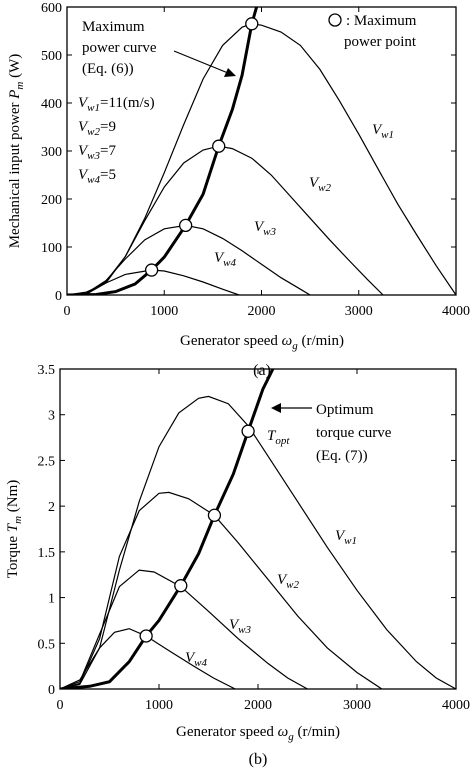  I want to click on torque-y-tick-label: 2, so click(51, 507).